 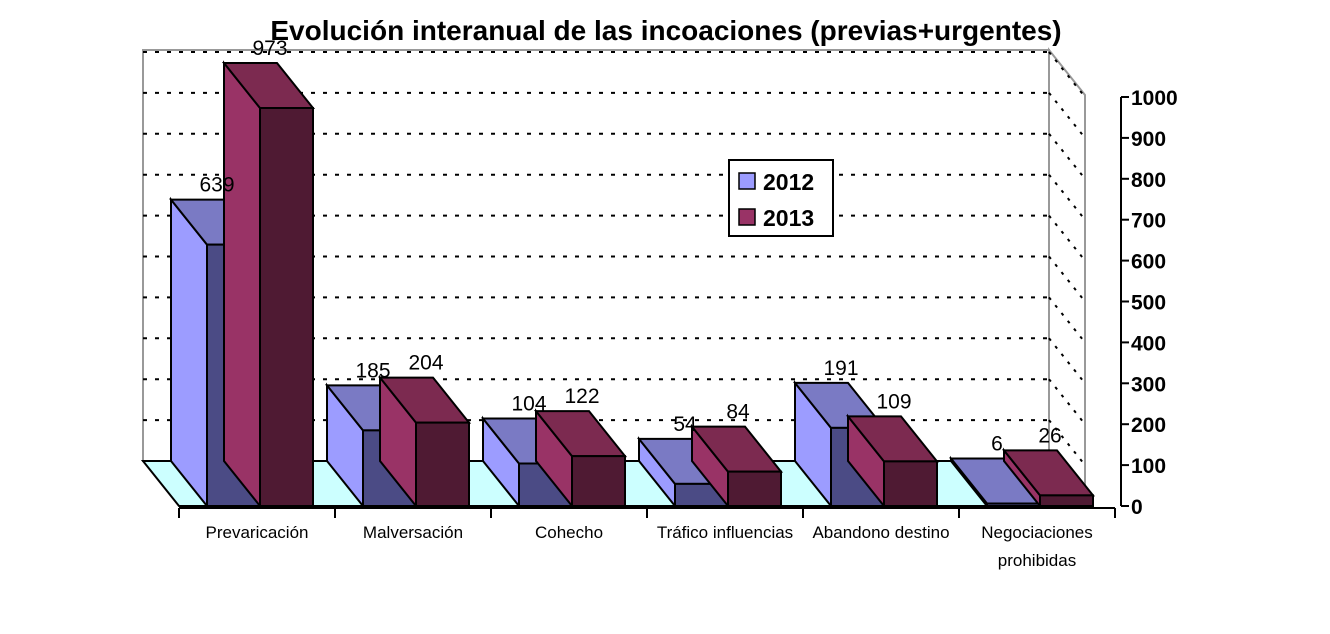 What do you see at coordinates (1148, 221) in the screenshot?
I see `y-tick-label: 700` at bounding box center [1148, 221].